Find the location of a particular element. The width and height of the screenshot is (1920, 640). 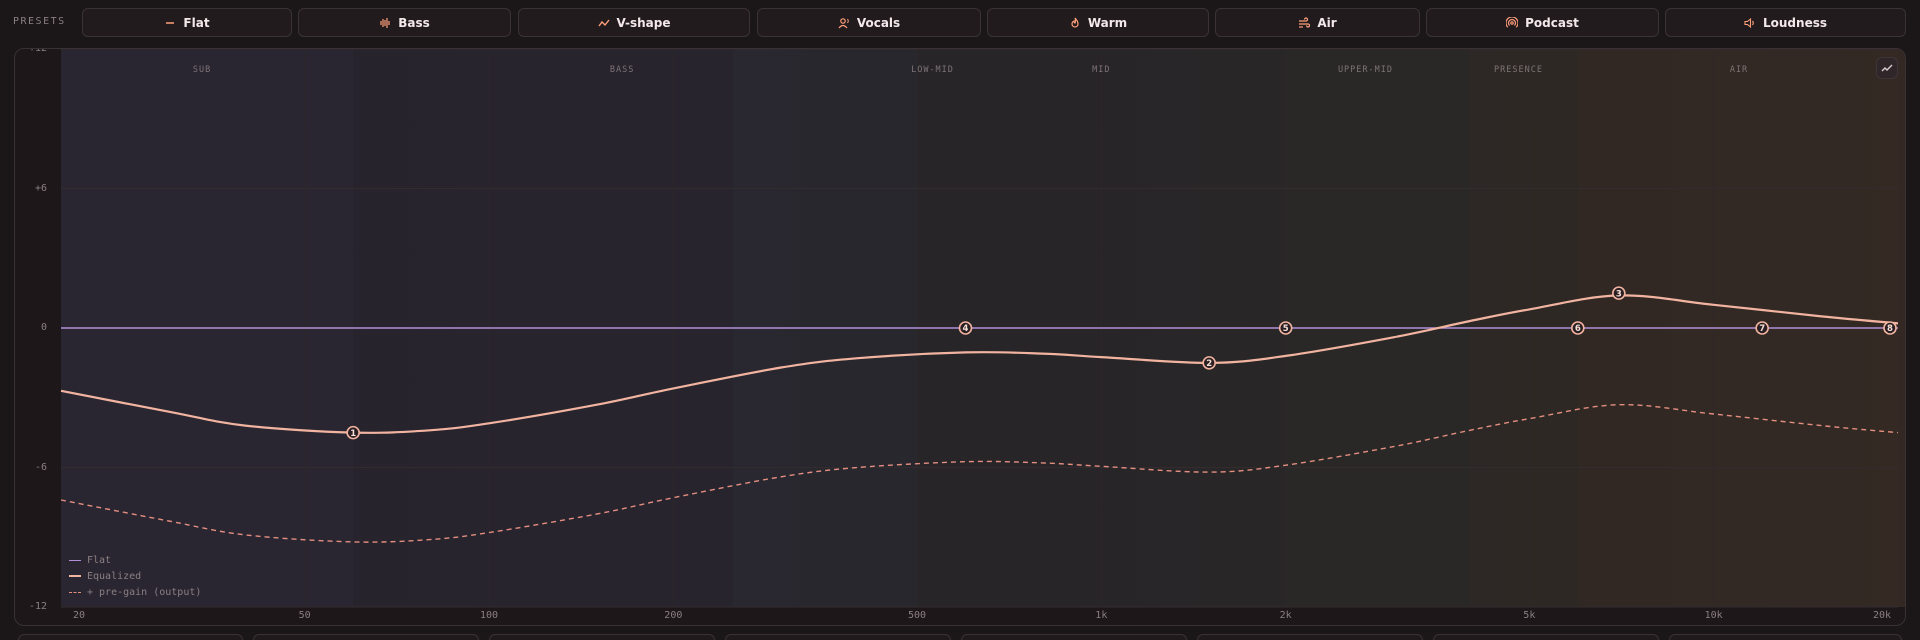

preset-label: Vocals is located at coordinates (878, 22).